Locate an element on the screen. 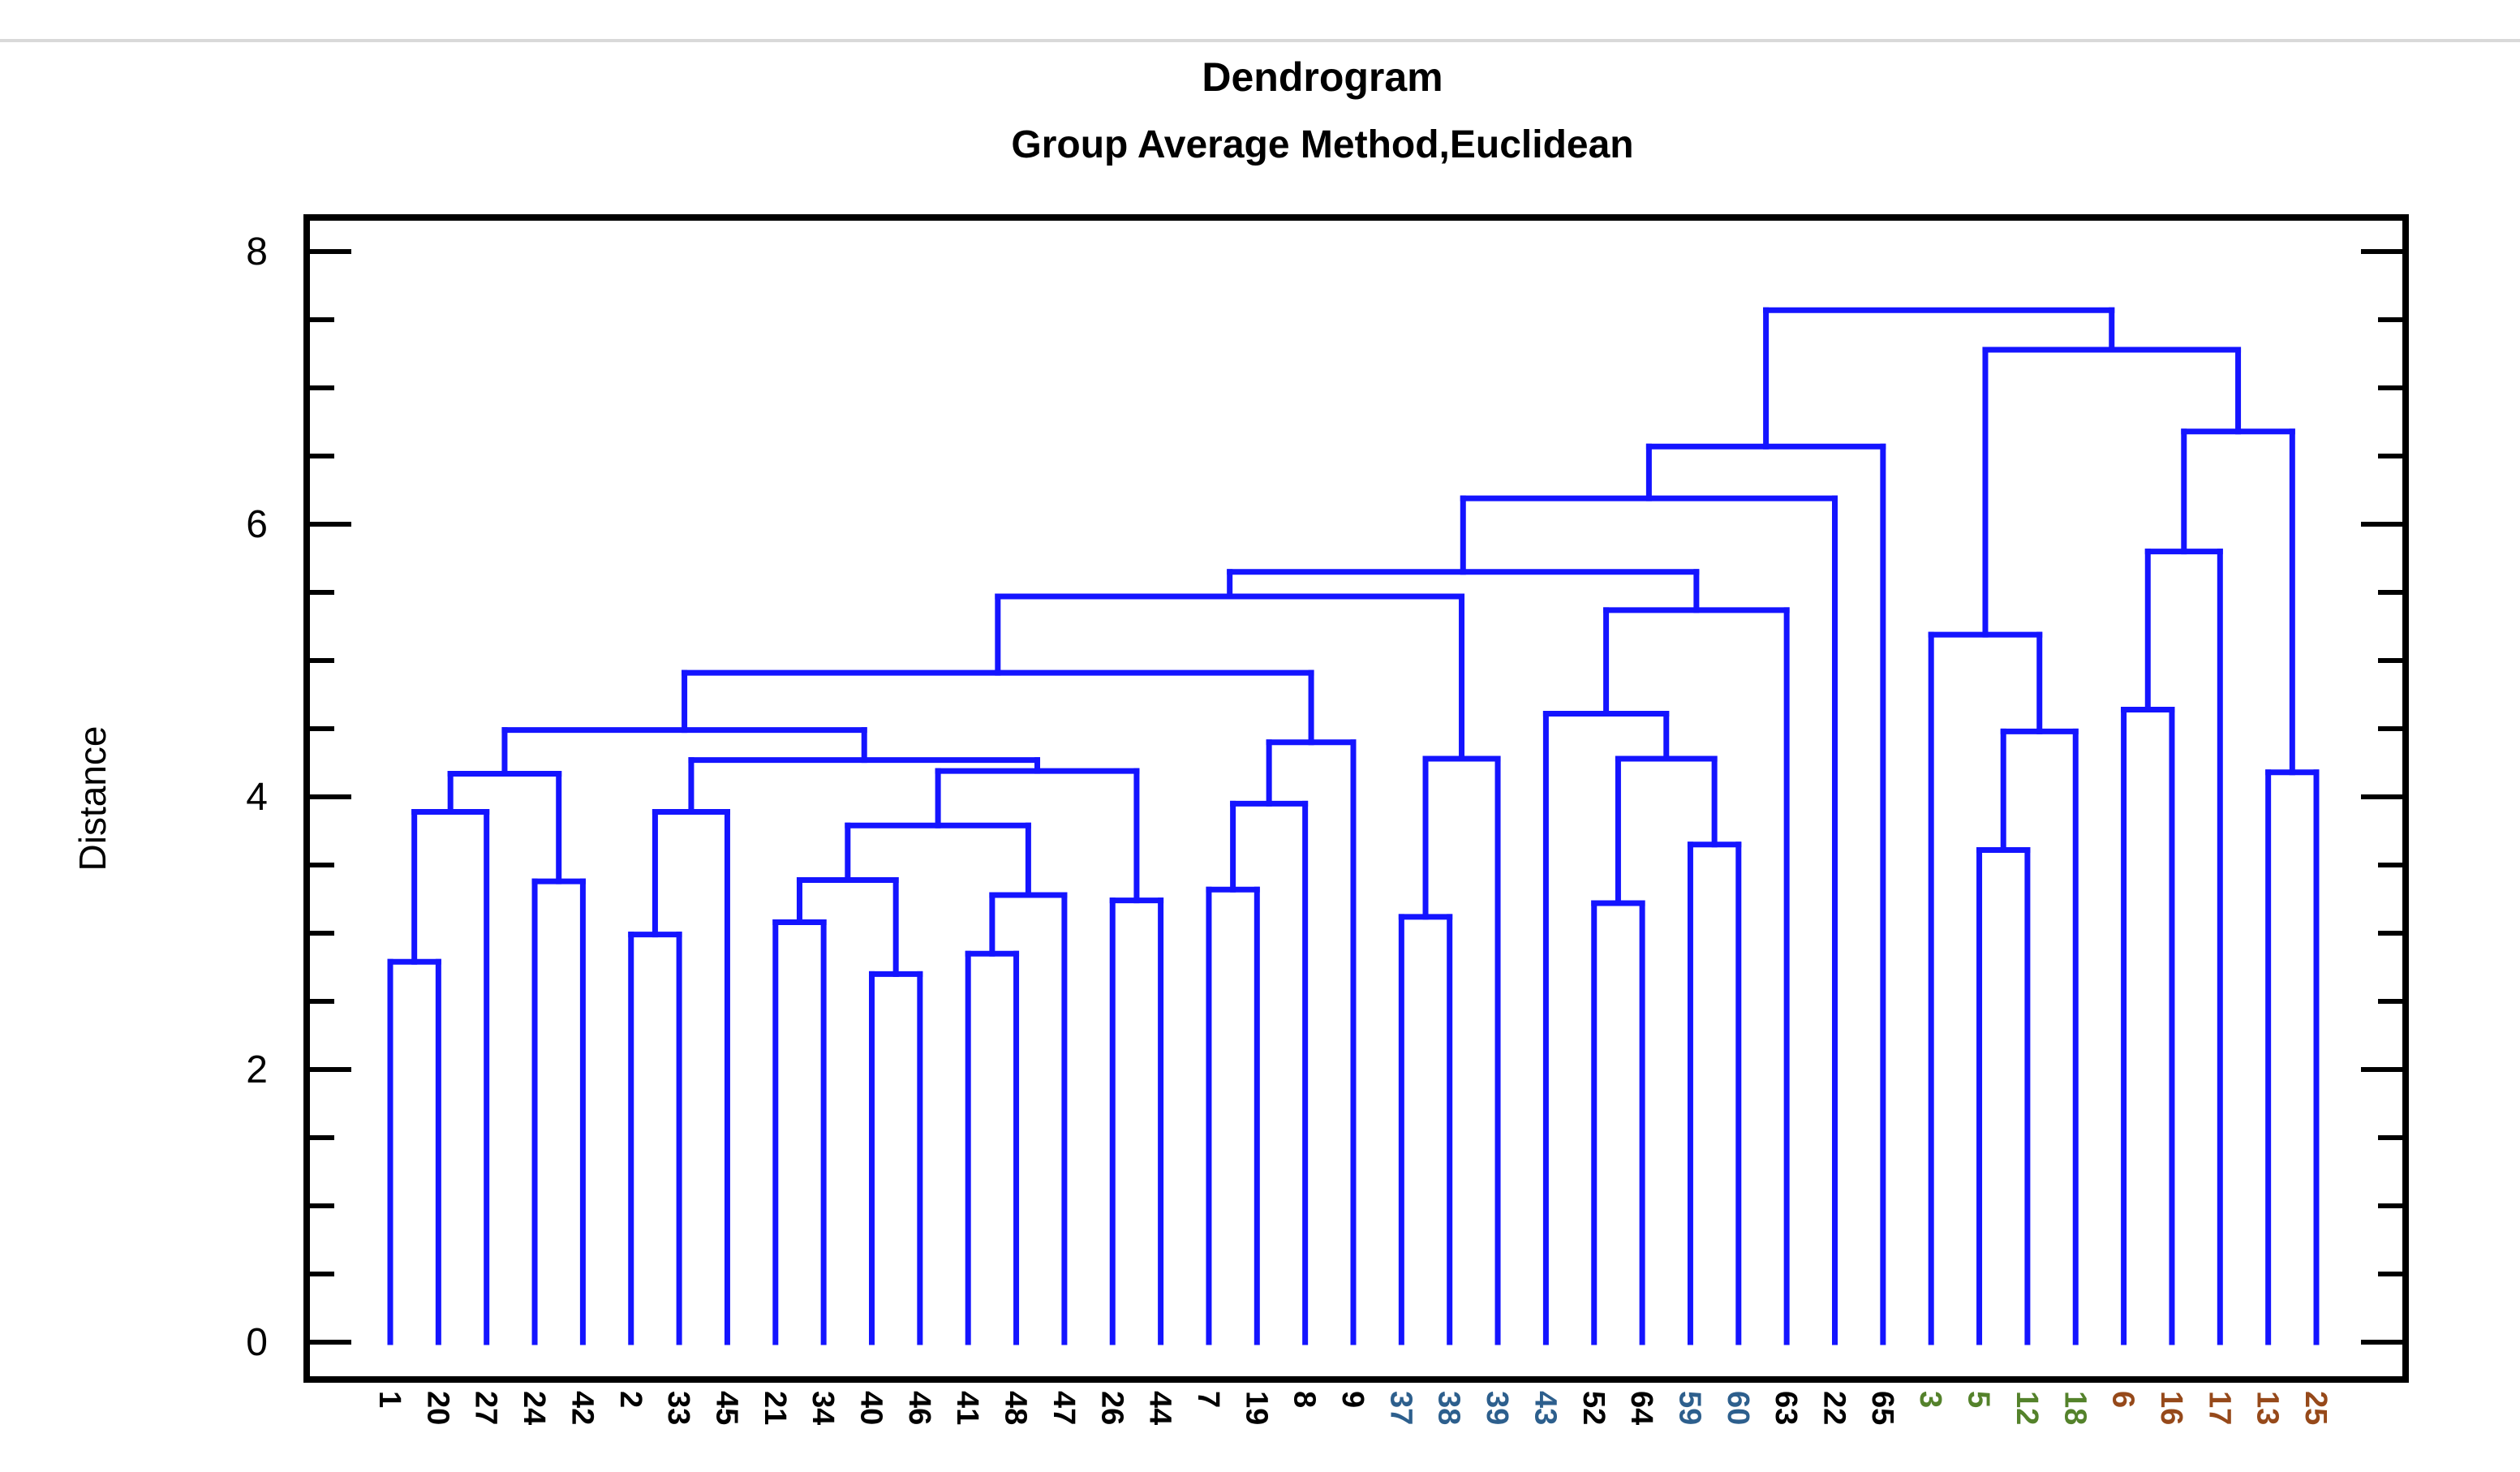  leaf-label: 8 is located at coordinates (1305, 1399).